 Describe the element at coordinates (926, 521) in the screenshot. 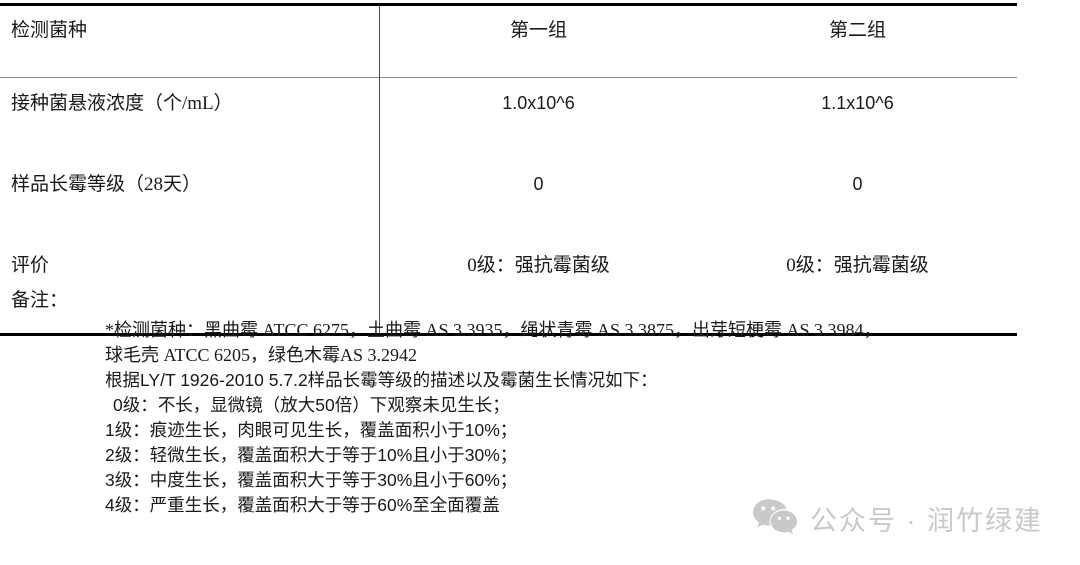

I see `watermark-label: 公众号 · 润竹绿建` at that location.